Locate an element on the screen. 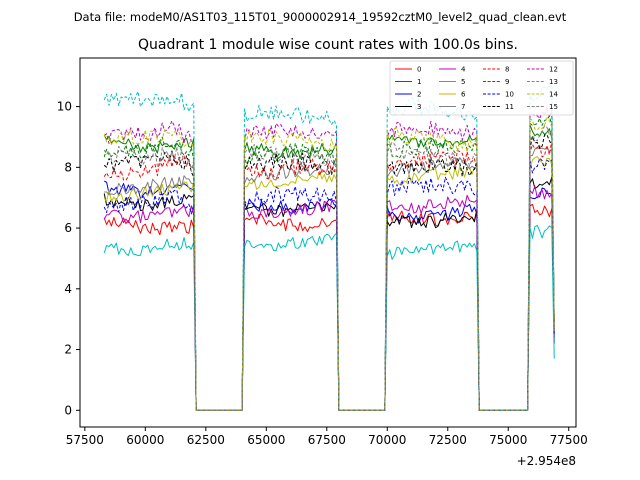 This screenshot has height=480, width=640. legend-label-9: 9 is located at coordinates (507, 82).